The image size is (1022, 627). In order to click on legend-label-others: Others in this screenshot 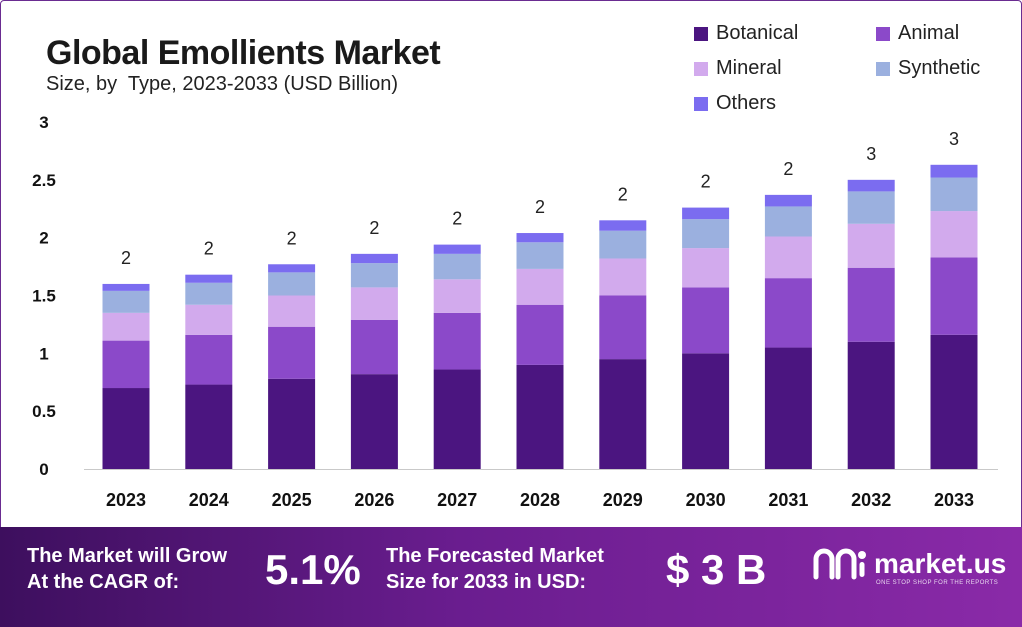, I will do `click(746, 103)`.